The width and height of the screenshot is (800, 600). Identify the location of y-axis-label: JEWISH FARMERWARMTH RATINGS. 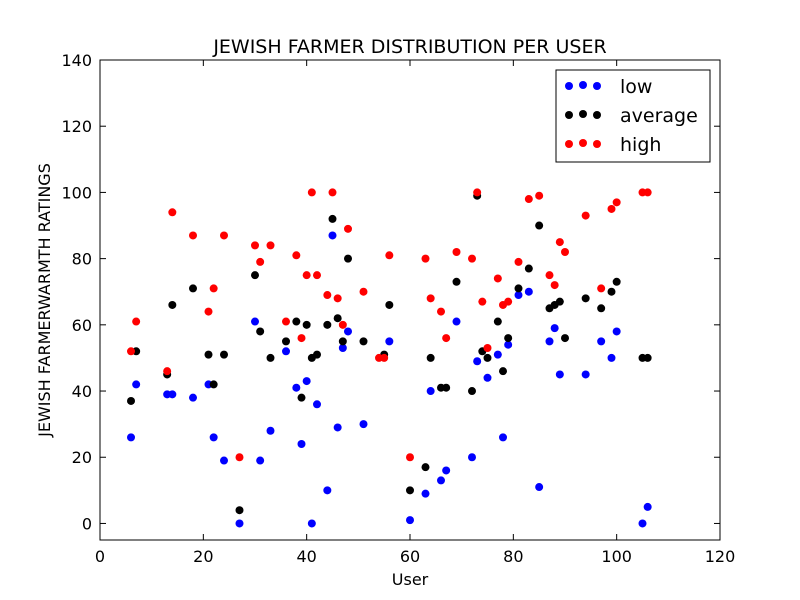
(44, 300).